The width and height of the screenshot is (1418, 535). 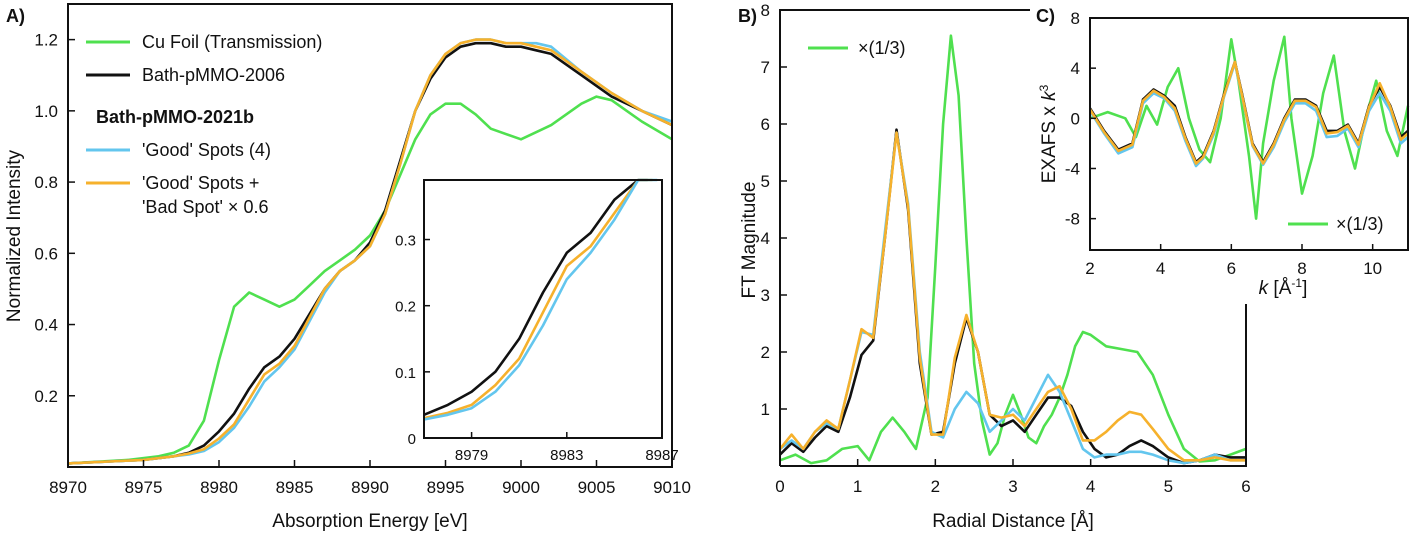 What do you see at coordinates (369, 521) in the screenshot?
I see `panel-a-xlabel: Absorption Energy [eV]` at bounding box center [369, 521].